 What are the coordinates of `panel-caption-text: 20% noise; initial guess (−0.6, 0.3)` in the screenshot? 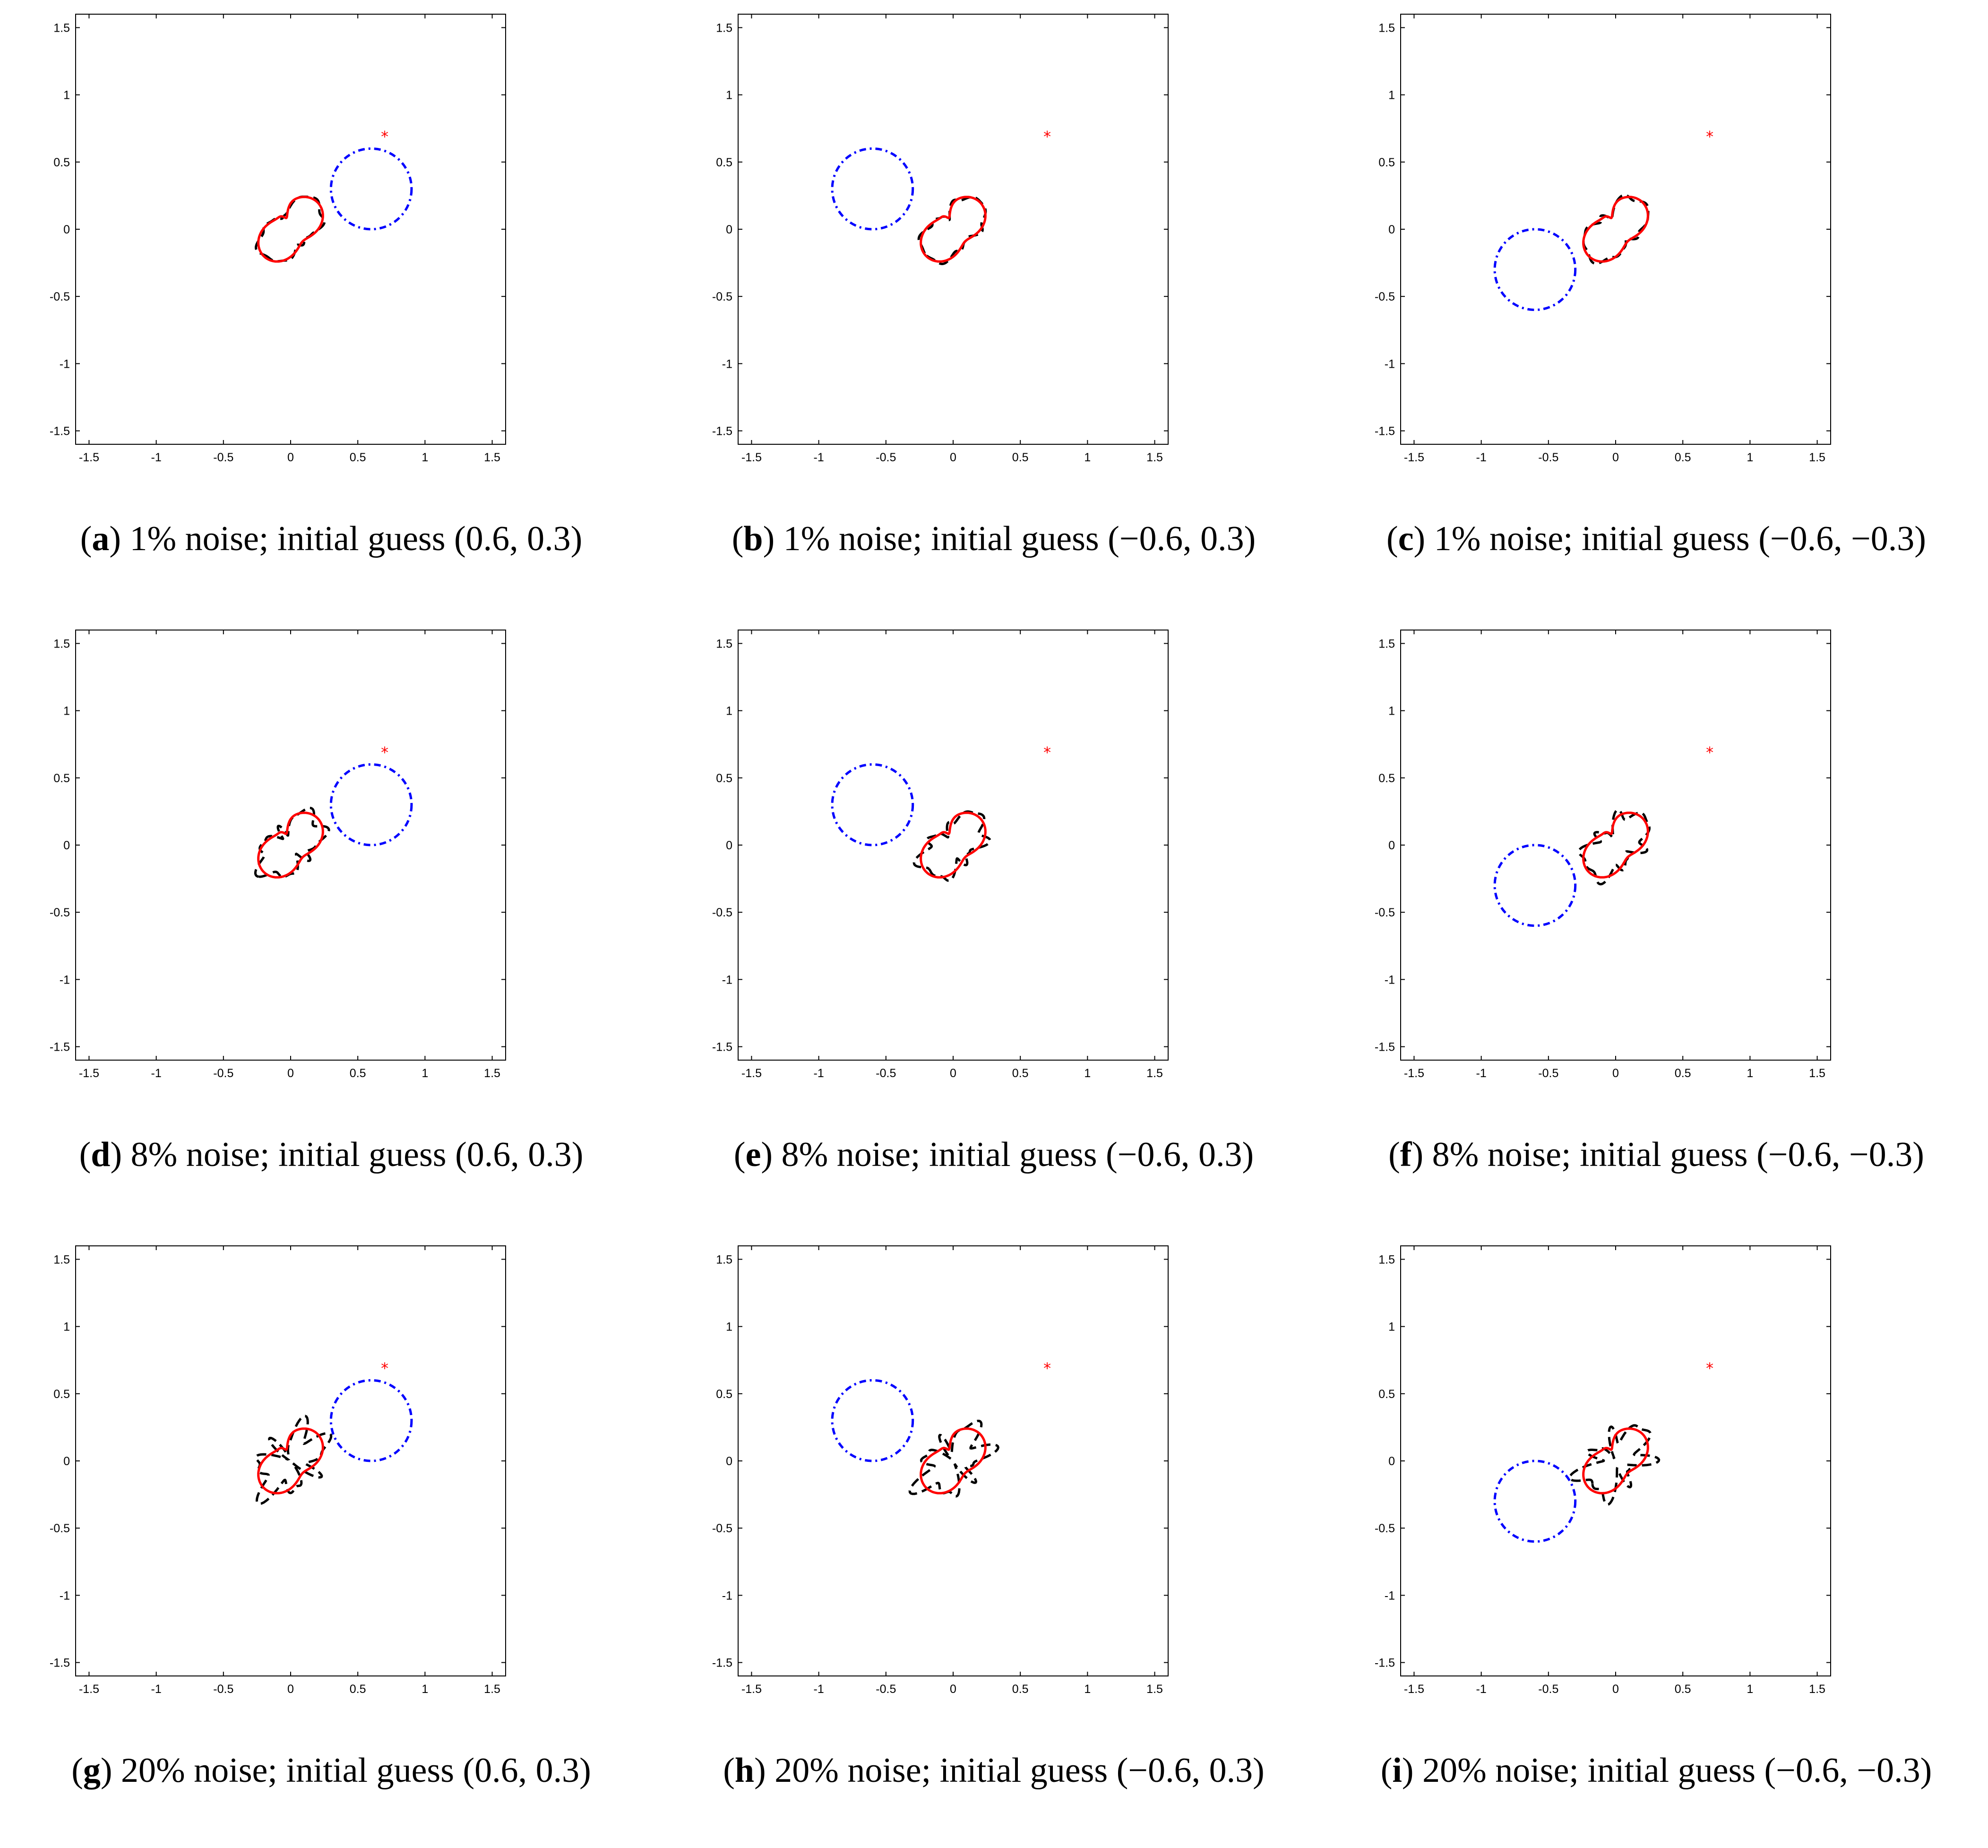 It's located at (1020, 1770).